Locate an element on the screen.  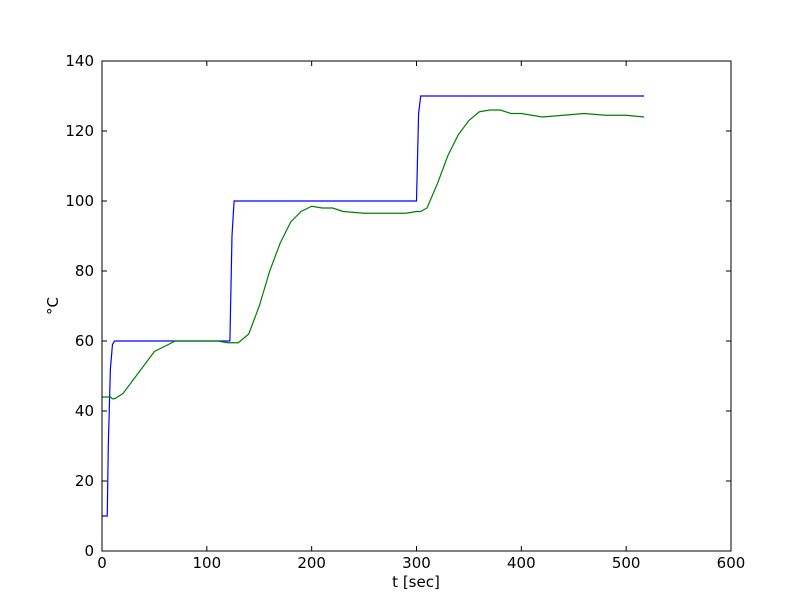
y-tick-label: 60 is located at coordinates (84, 341).